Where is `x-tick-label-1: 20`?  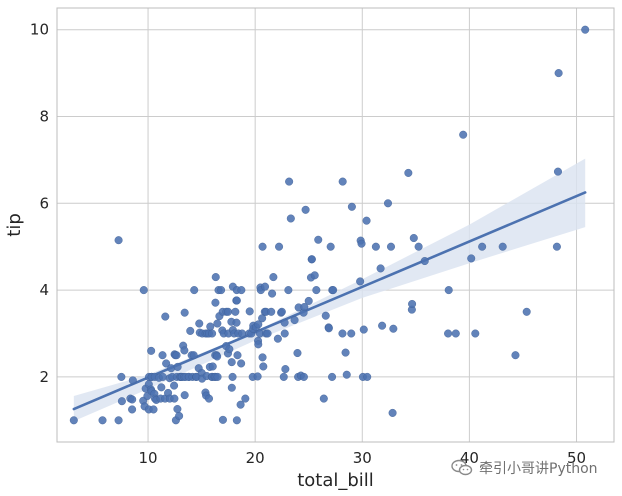
x-tick-label-1: 20 is located at coordinates (255, 458).